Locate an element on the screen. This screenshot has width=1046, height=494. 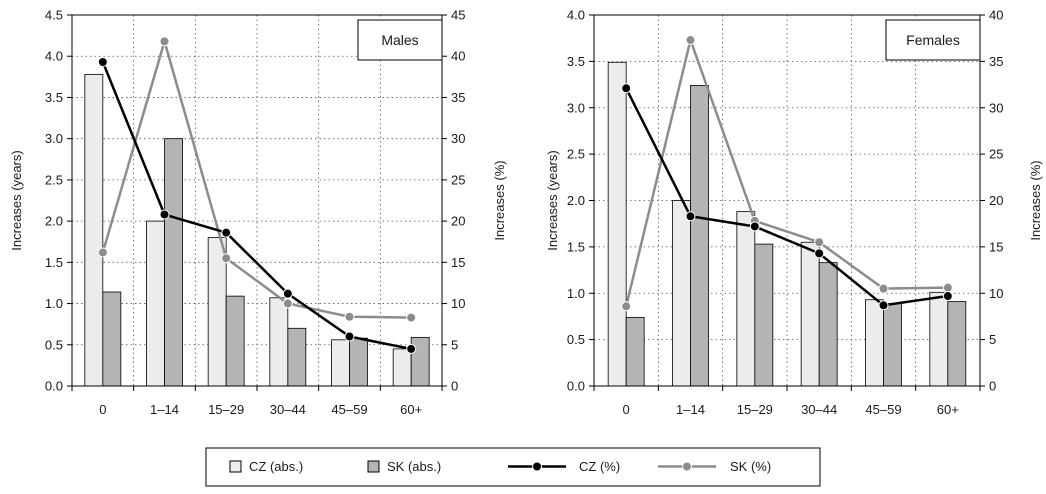
y-axis-title-right: Increases (%) is located at coordinates (1035, 200).